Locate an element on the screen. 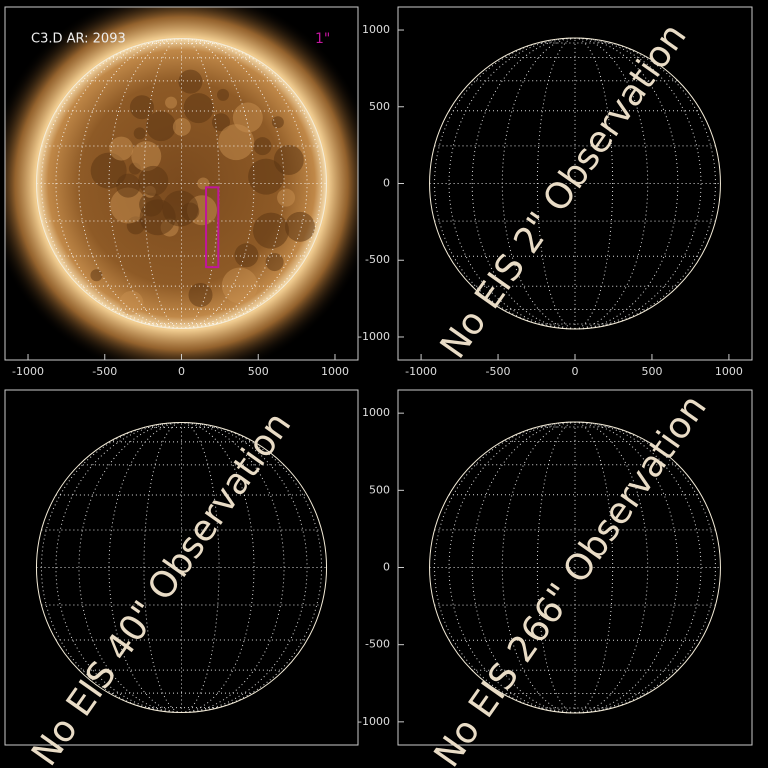  eis-slit is located at coordinates (212, 227).